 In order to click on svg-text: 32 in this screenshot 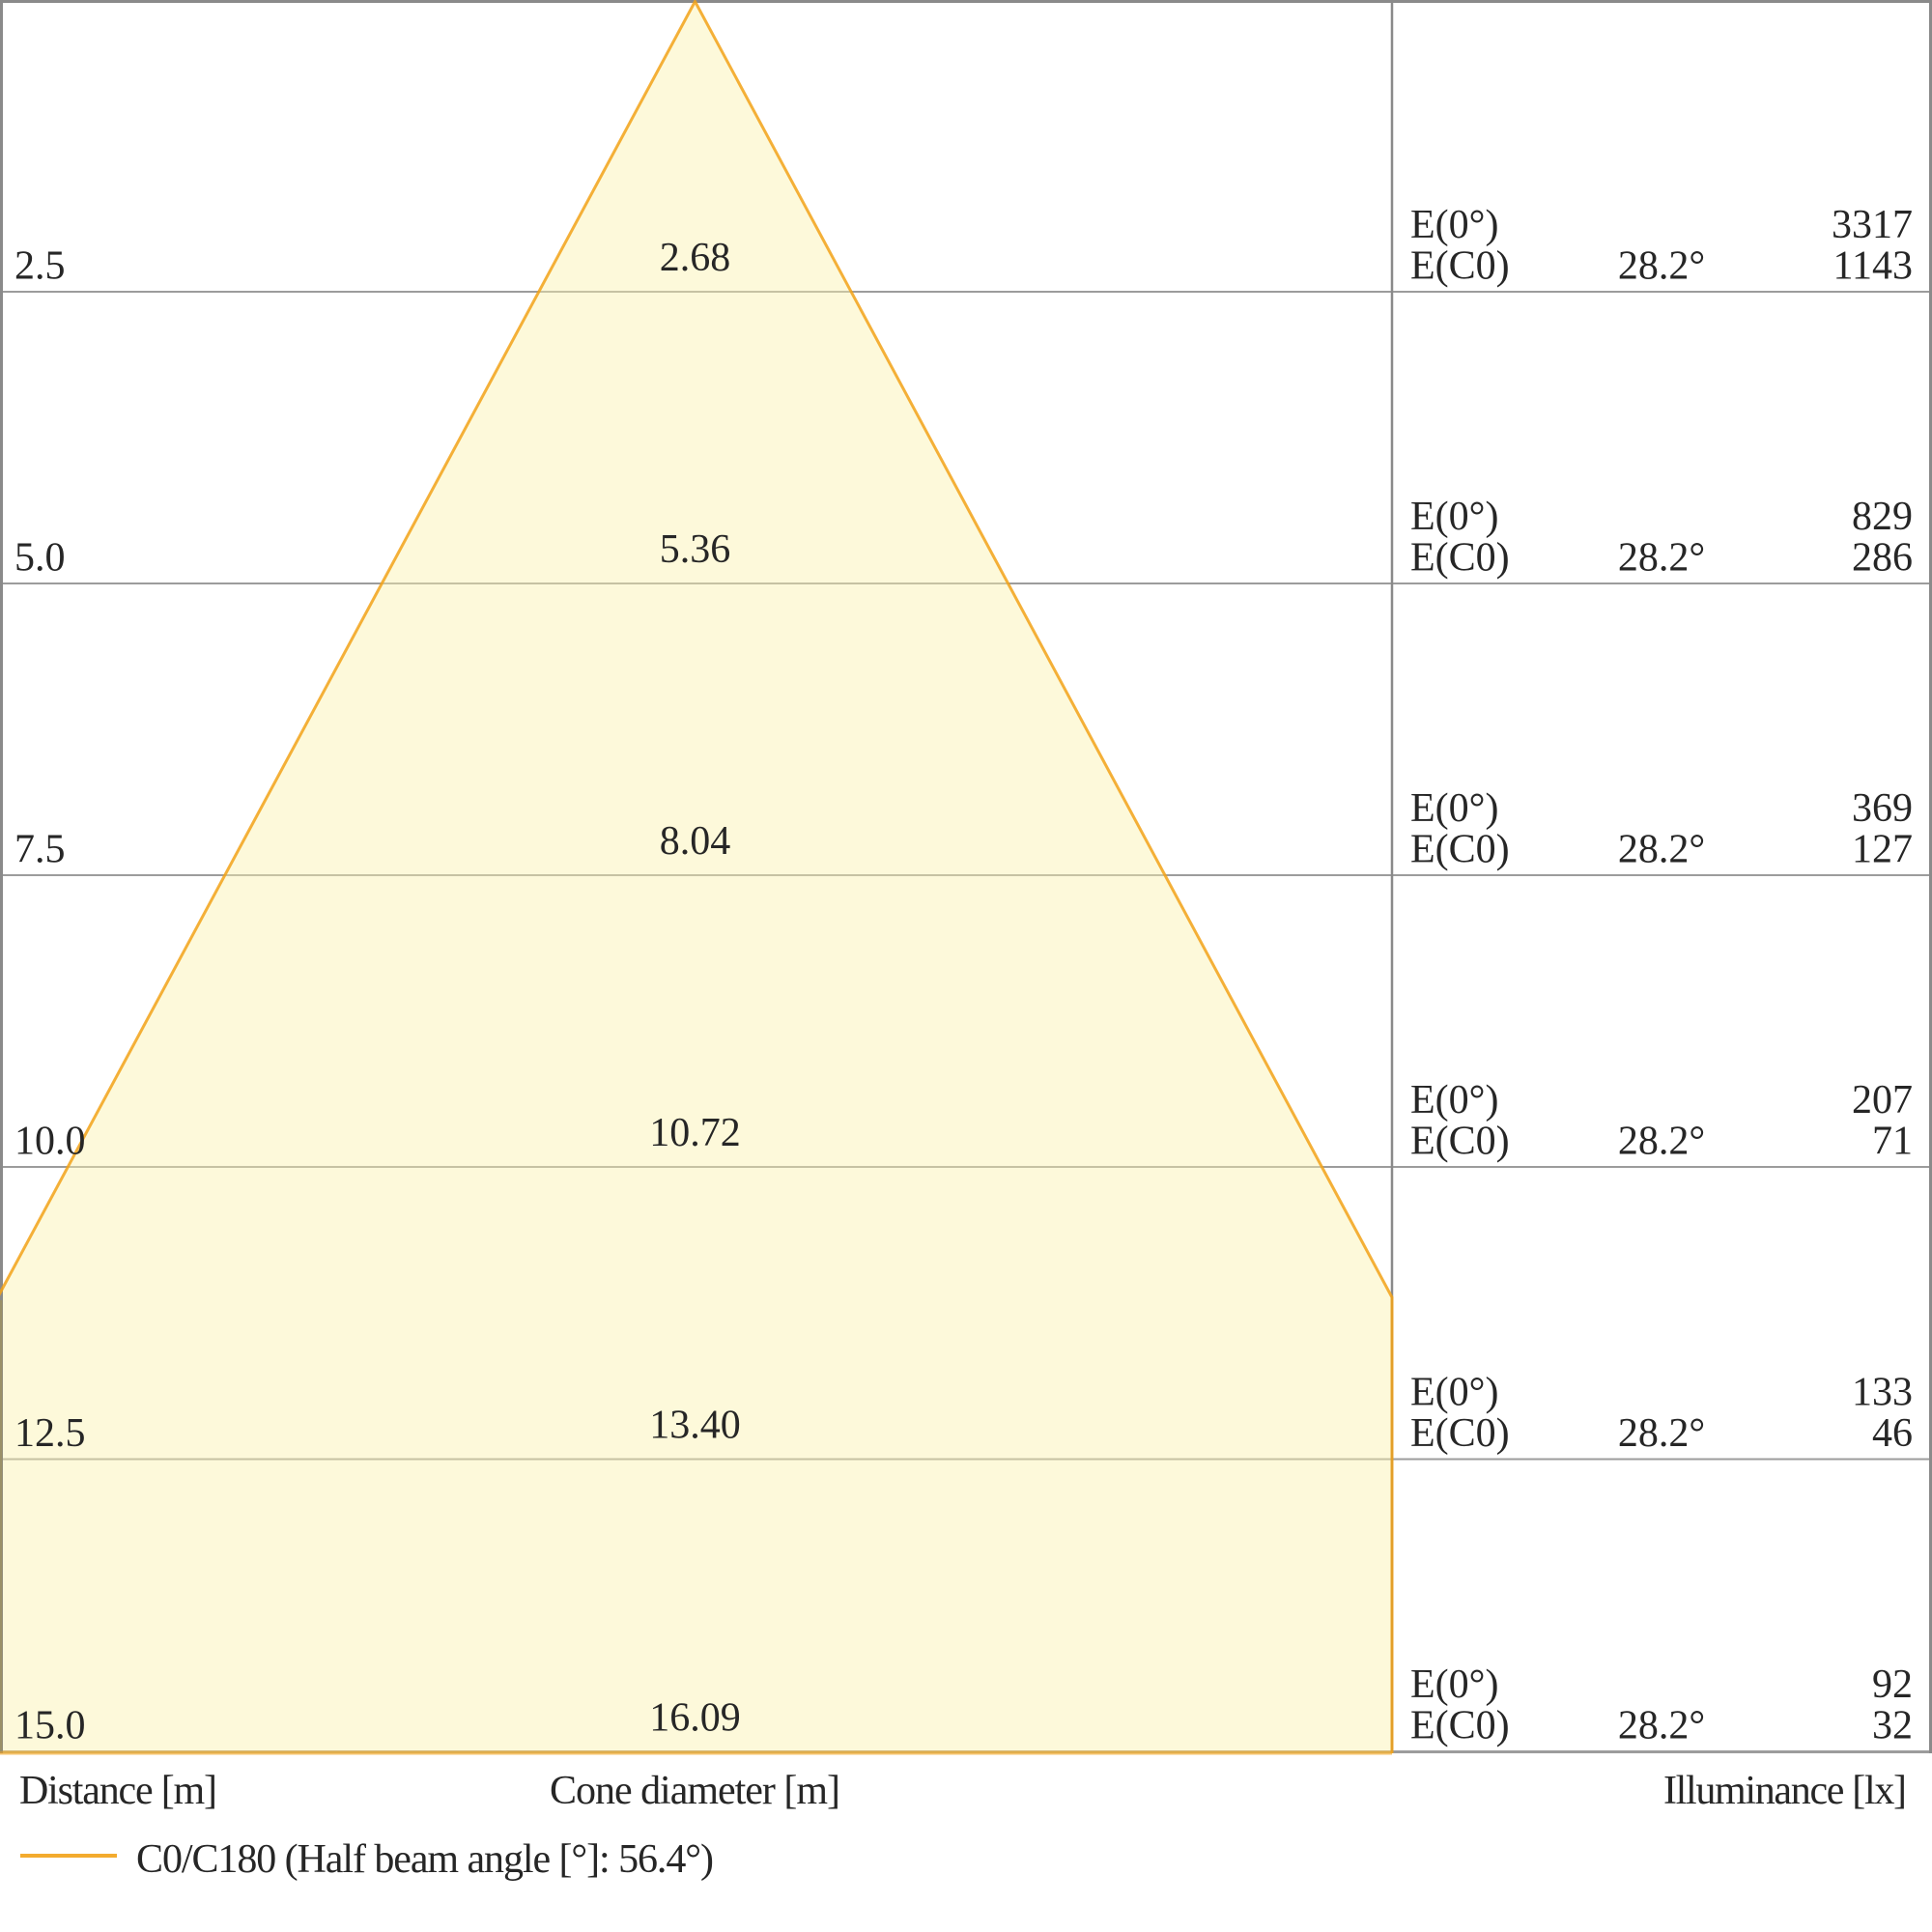, I will do `click(1892, 1726)`.